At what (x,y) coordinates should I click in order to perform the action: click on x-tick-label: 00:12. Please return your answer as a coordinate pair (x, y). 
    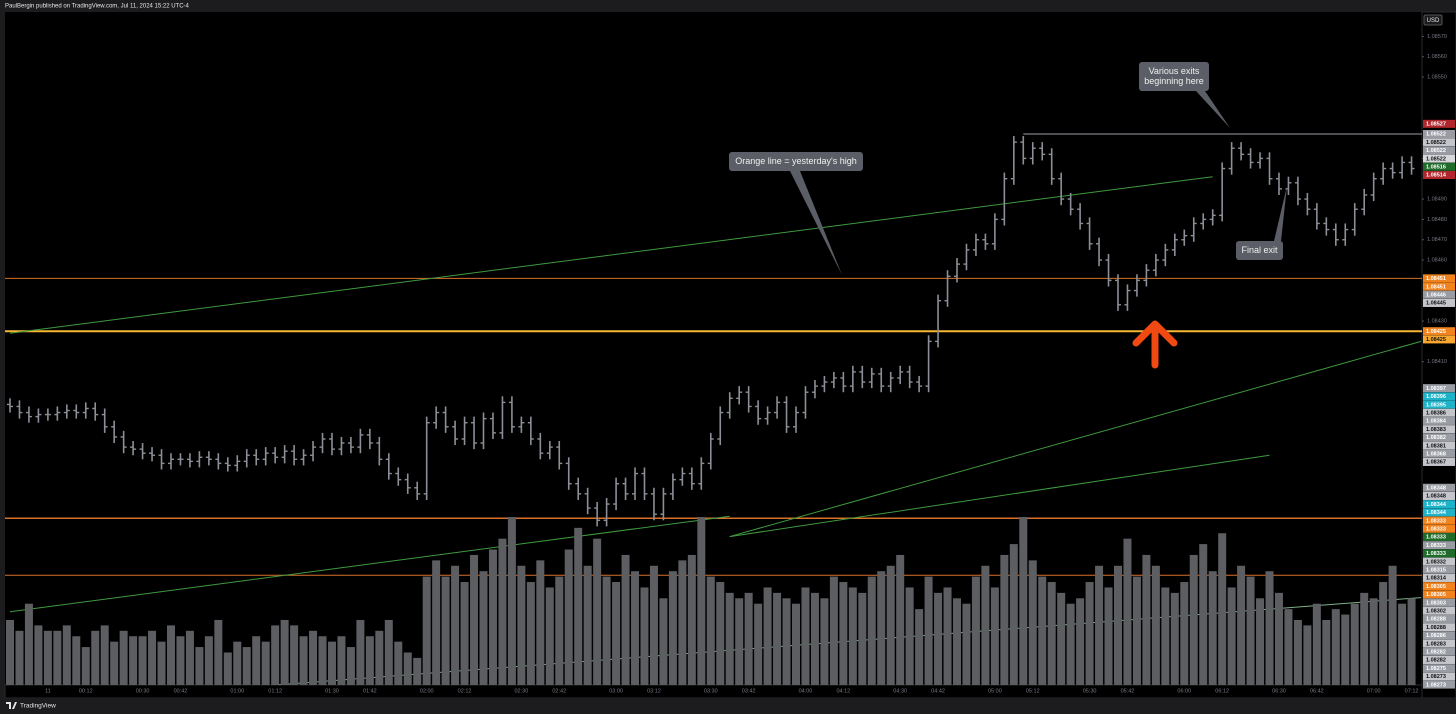
    Looking at the image, I should click on (86, 691).